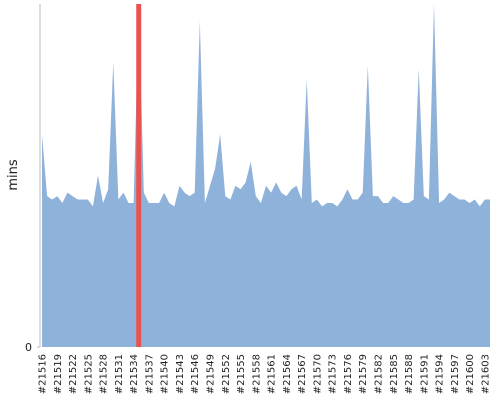 The image size is (500, 400). I want to click on x-tick-label: #21540, so click(165, 374).